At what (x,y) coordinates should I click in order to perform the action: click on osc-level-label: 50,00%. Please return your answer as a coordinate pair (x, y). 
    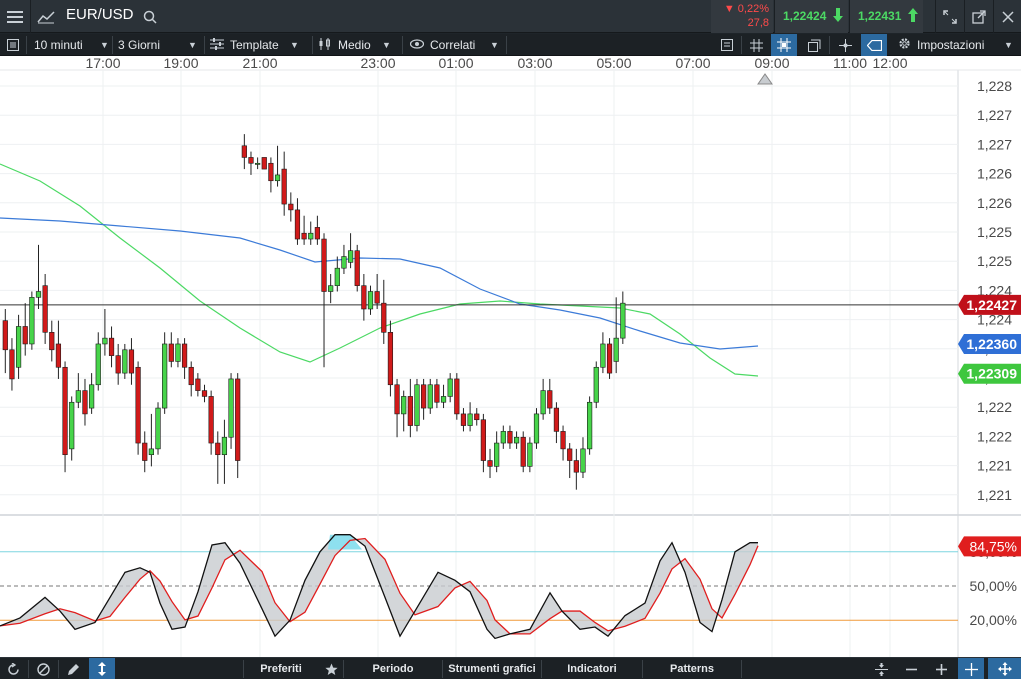
    Looking at the image, I should click on (993, 586).